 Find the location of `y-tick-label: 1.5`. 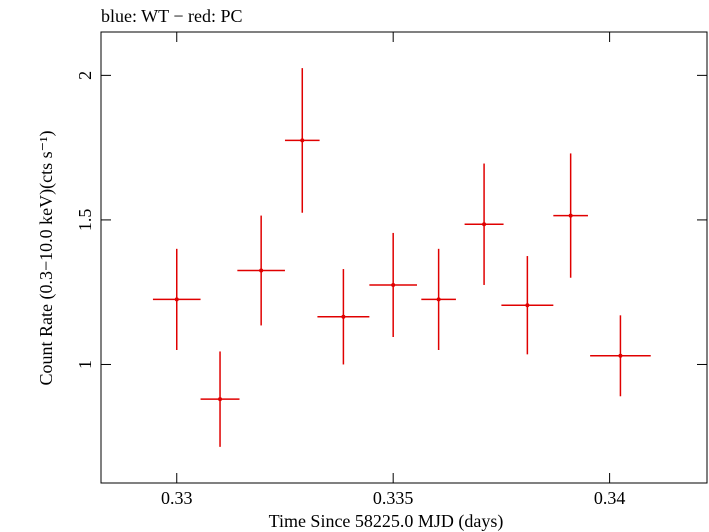

y-tick-label: 1.5 is located at coordinates (85, 220).